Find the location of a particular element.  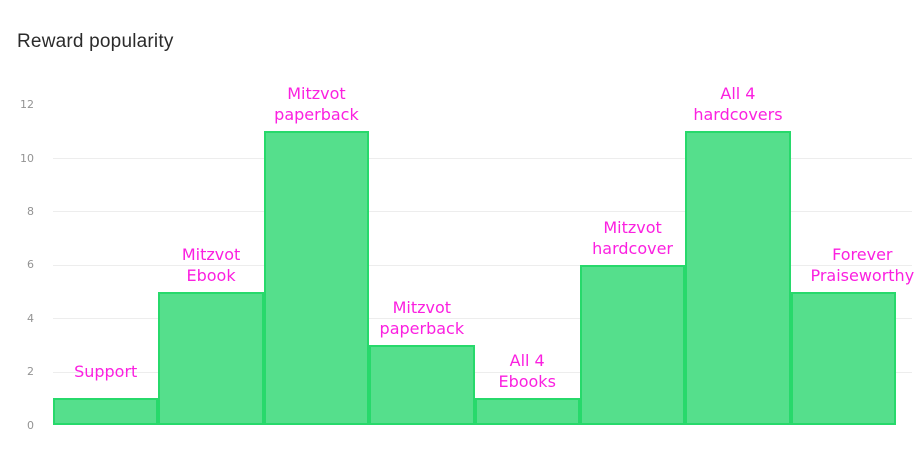

bar-label-line: hardcovers is located at coordinates (738, 115).